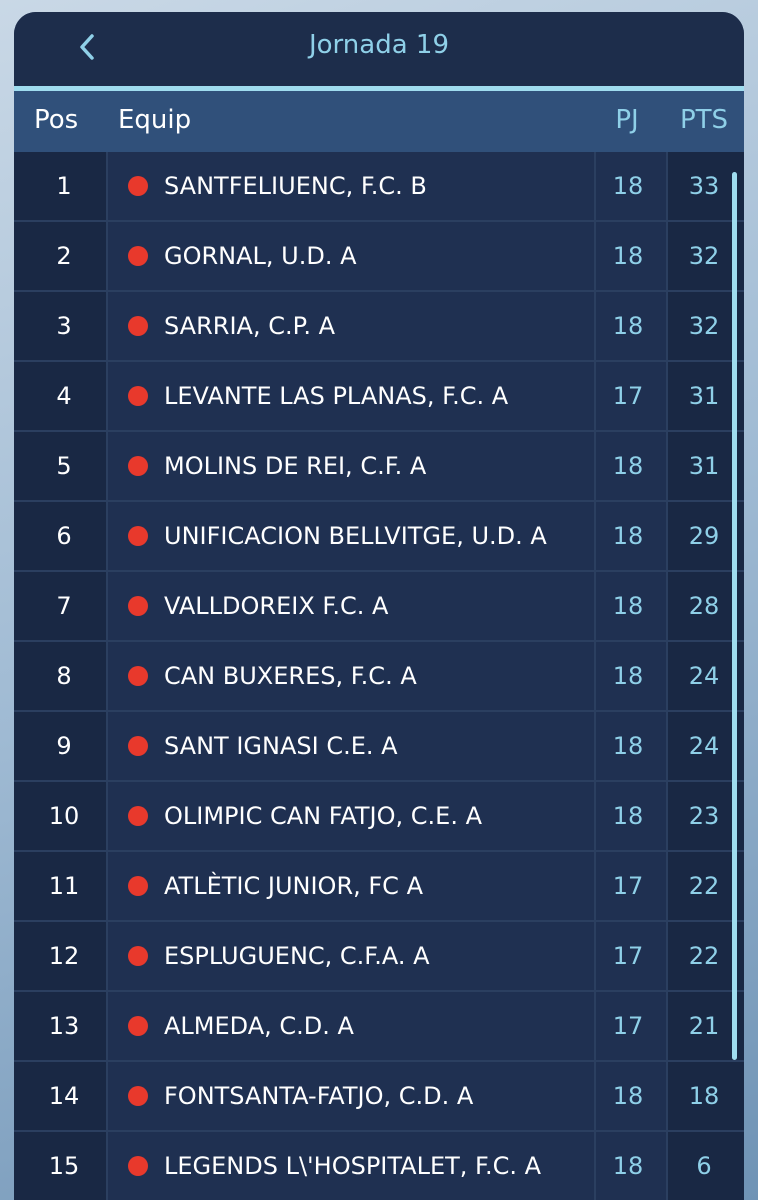 The height and width of the screenshot is (1200, 758). I want to click on team-name: CAN BUXERES, F.C. A, so click(290, 676).